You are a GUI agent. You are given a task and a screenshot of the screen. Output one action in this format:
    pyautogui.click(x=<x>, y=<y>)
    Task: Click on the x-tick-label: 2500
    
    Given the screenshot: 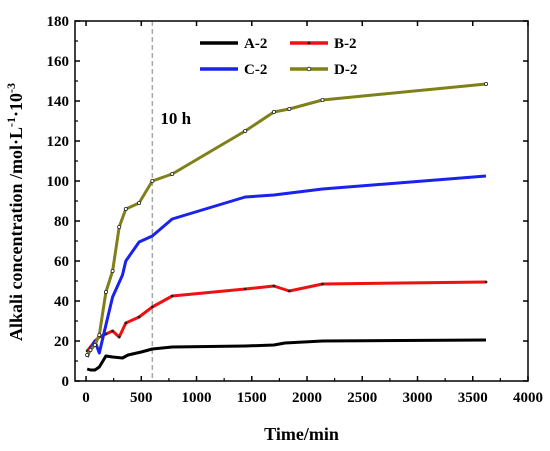 What is the action you would take?
    pyautogui.click(x=362, y=398)
    